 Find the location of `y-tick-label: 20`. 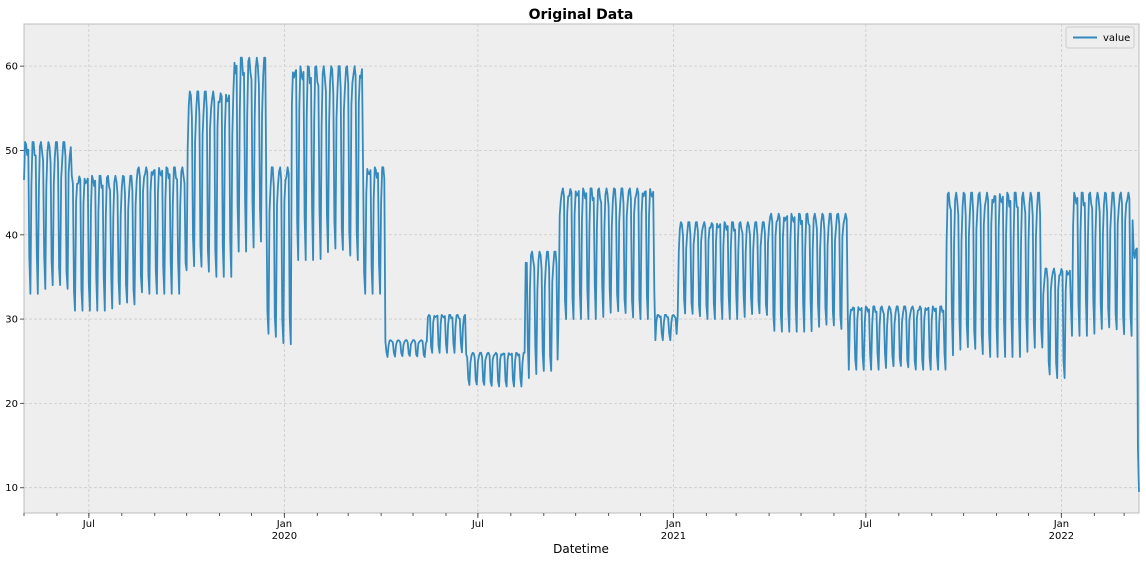

y-tick-label: 20 is located at coordinates (11, 404).